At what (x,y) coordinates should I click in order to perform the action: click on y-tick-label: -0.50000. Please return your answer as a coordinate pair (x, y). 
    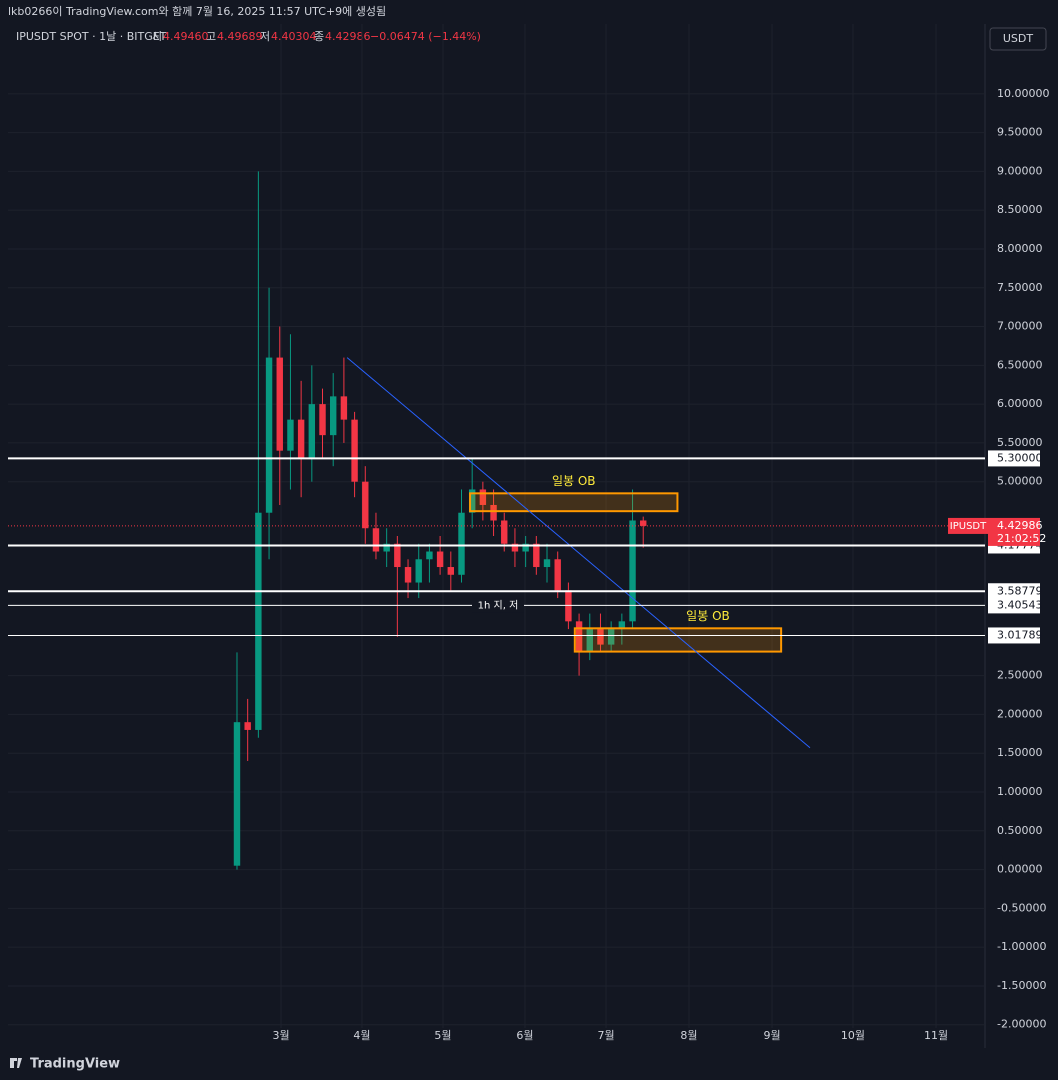
    Looking at the image, I should click on (1021, 907).